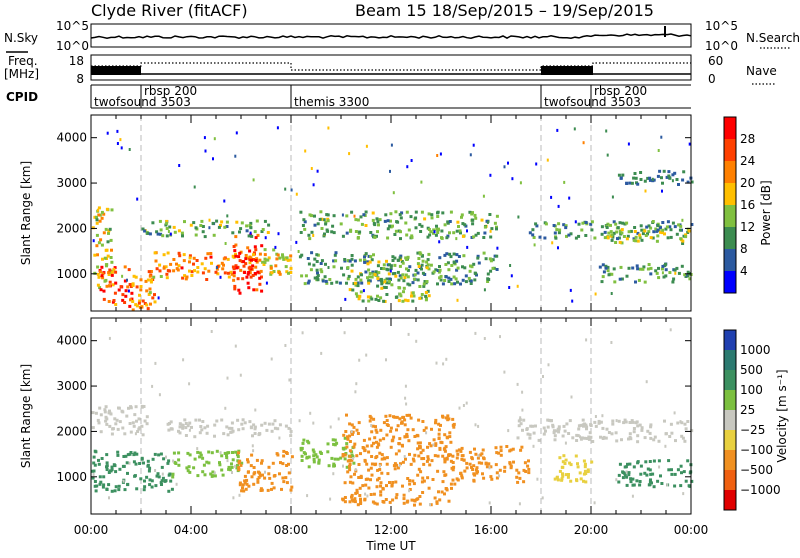  I want to click on colorbar-tick-label: 8, so click(744, 249).